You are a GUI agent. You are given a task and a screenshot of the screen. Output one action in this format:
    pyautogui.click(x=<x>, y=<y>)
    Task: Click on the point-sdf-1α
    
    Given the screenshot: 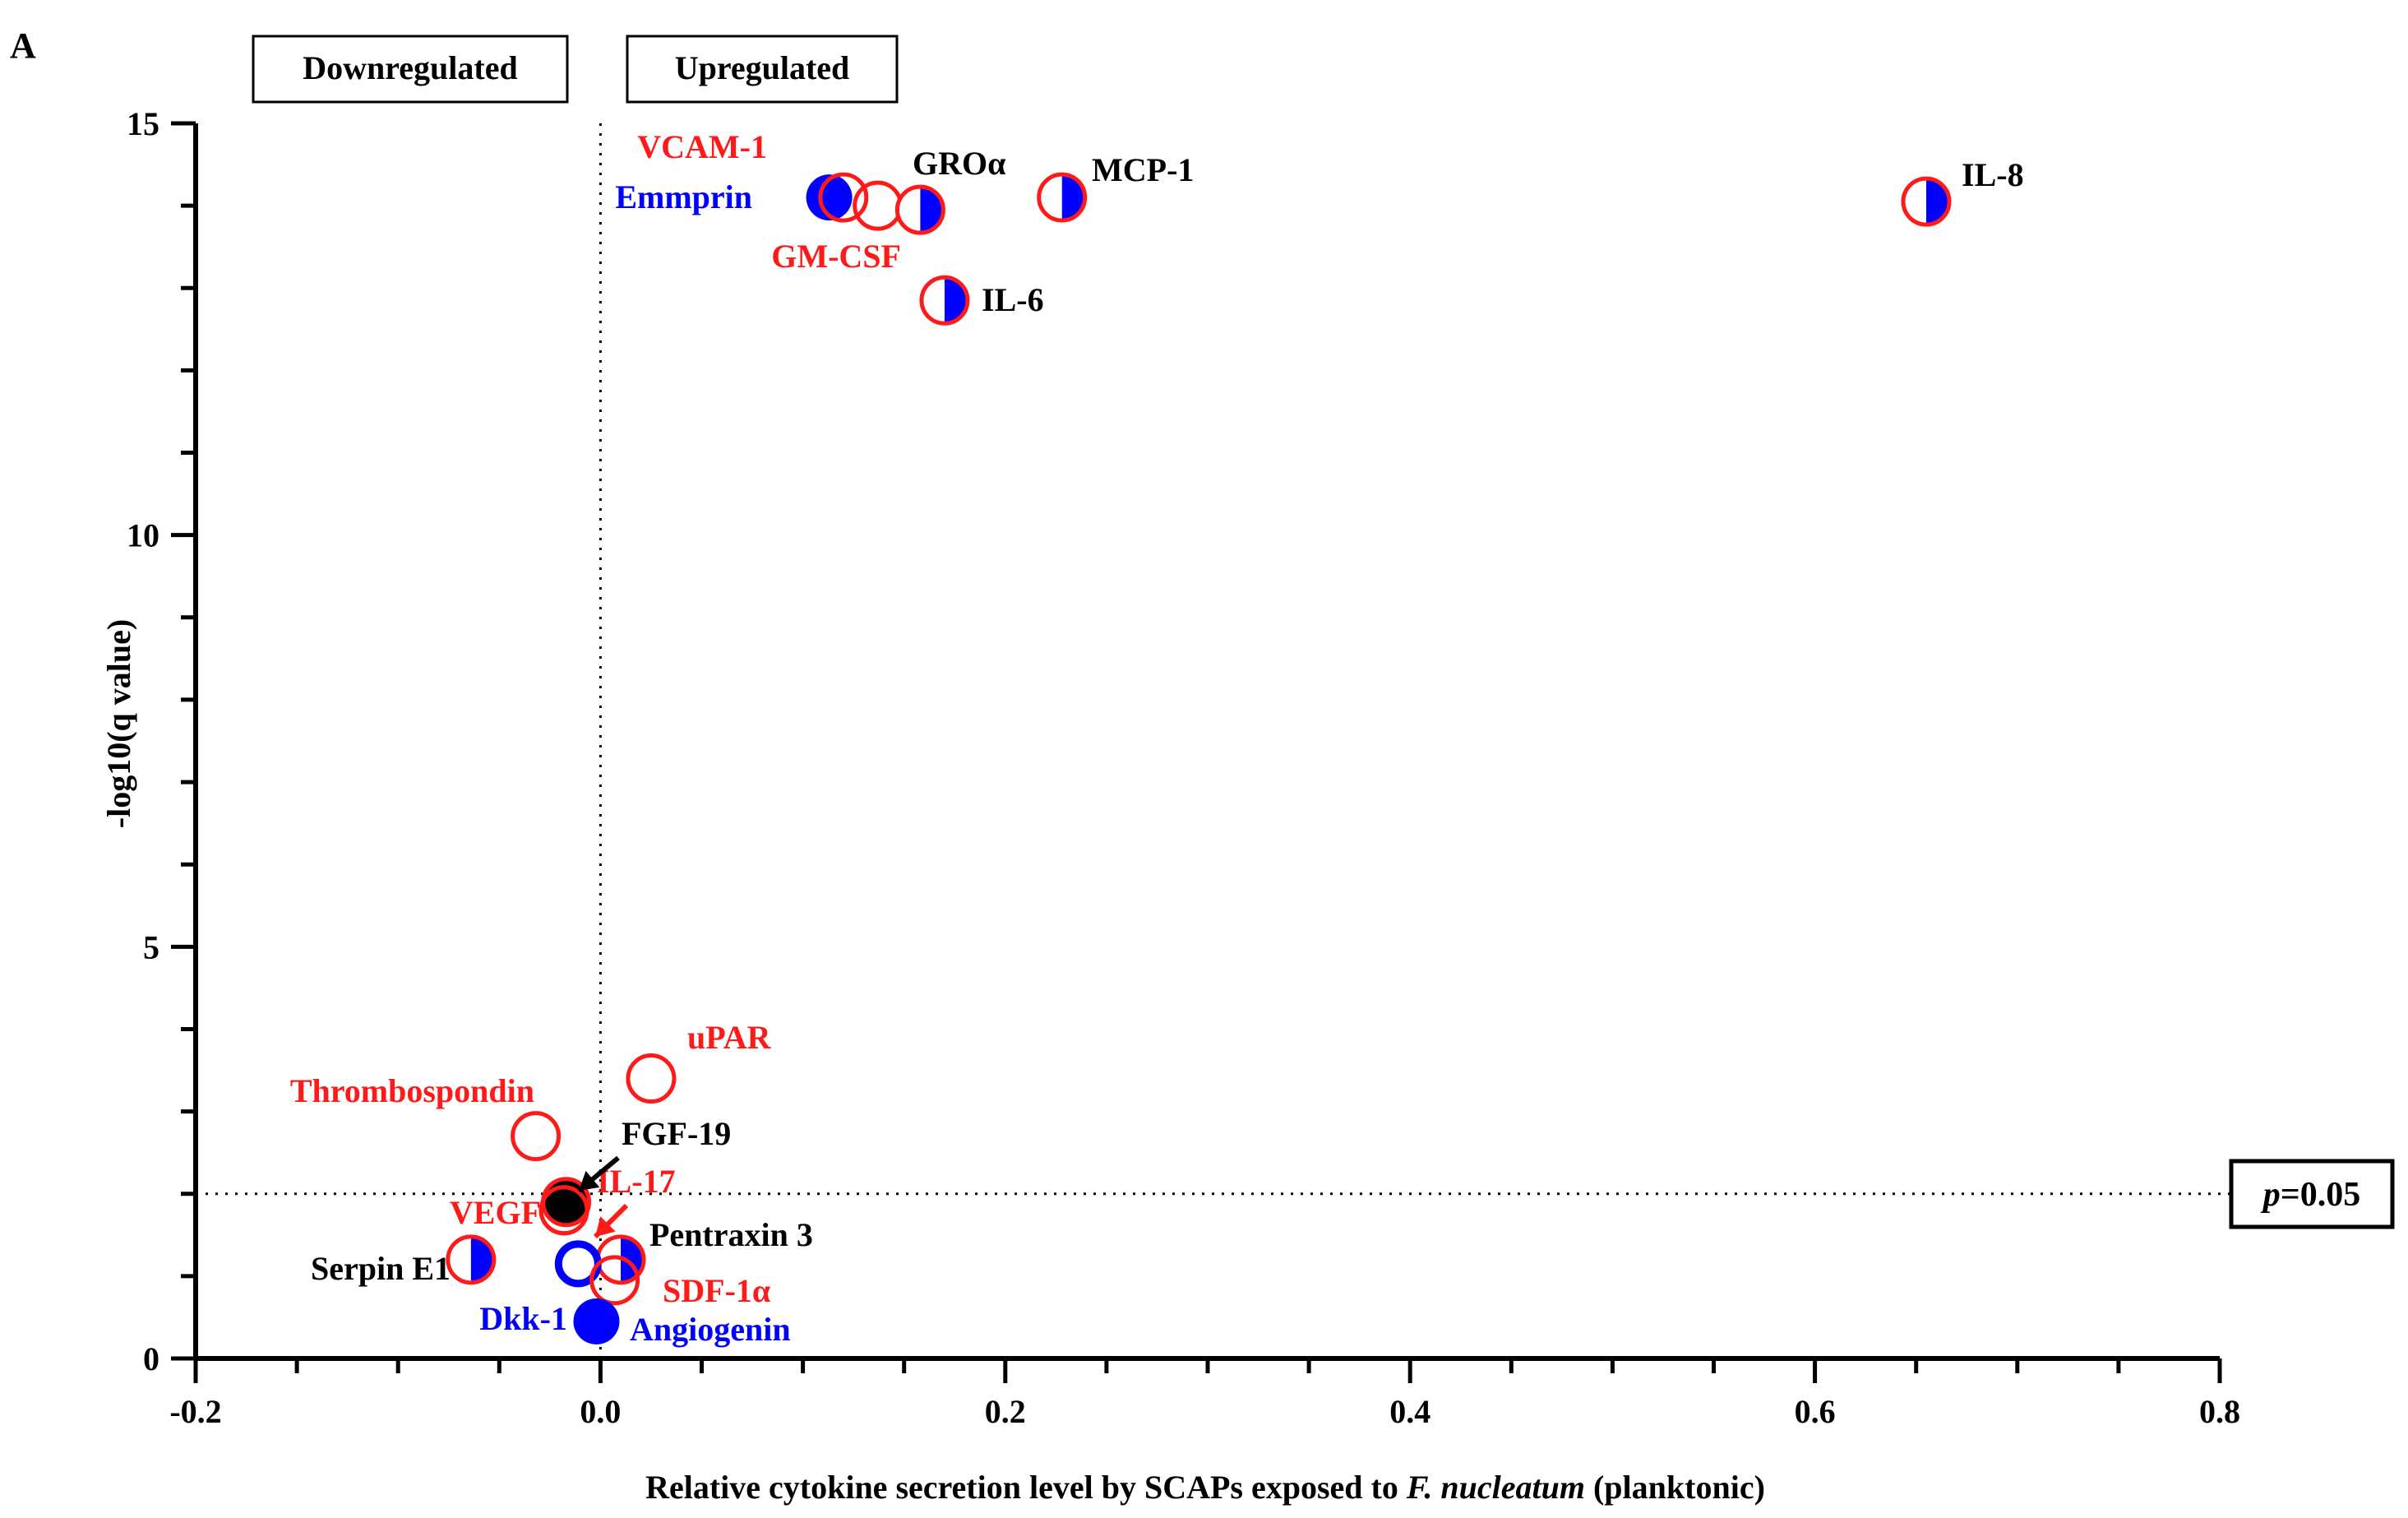 What is the action you would take?
    pyautogui.click(x=614, y=1280)
    